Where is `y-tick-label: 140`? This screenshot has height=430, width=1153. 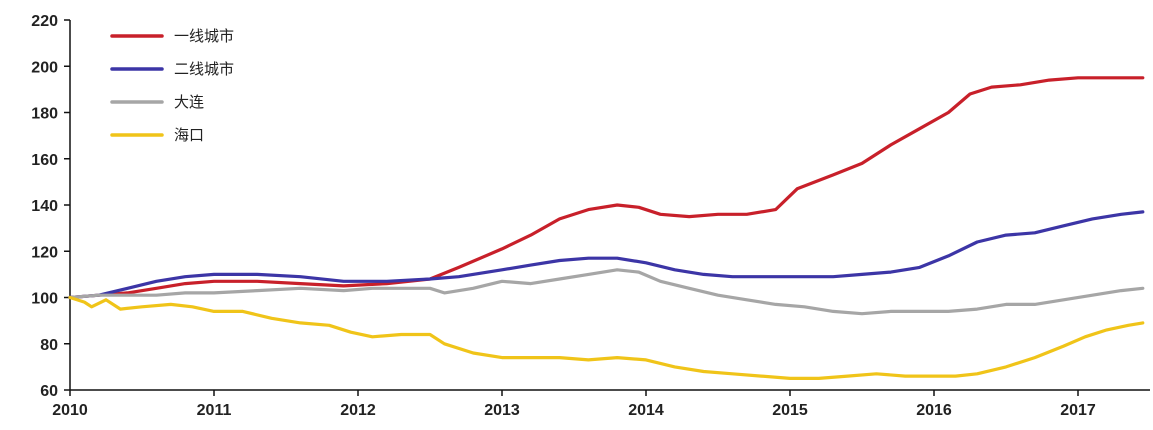
y-tick-label: 140 is located at coordinates (44, 206).